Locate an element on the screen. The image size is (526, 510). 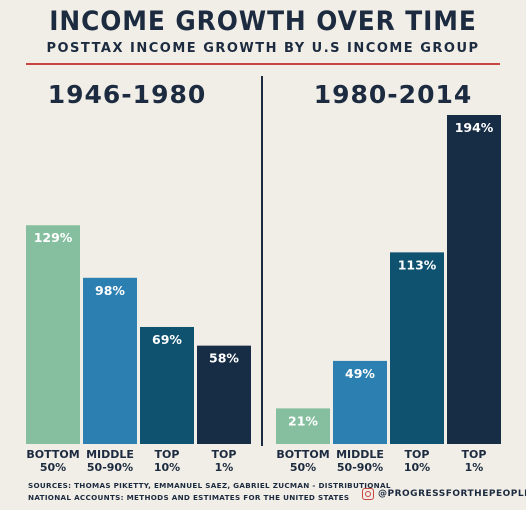
data-label-1980-2014-3: 194% is located at coordinates (474, 127).